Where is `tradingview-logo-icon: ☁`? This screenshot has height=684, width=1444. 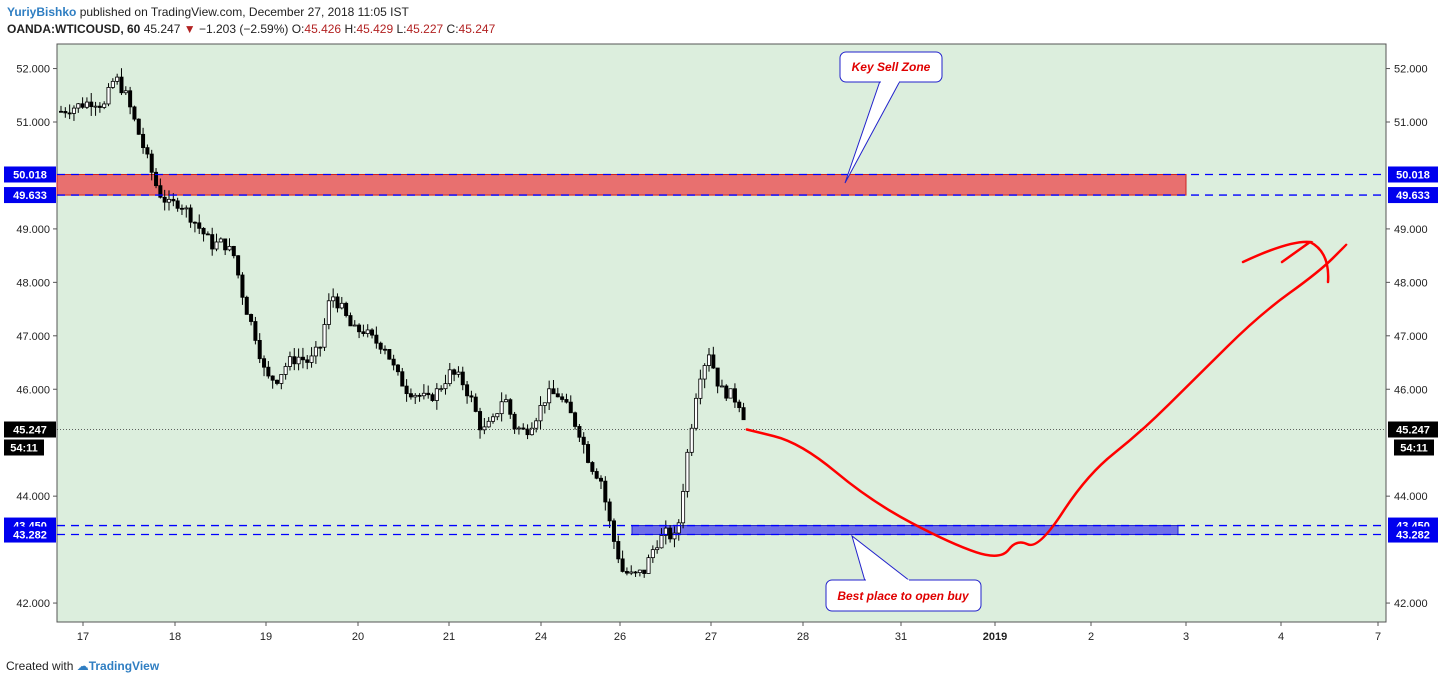 tradingview-logo-icon: ☁ is located at coordinates (82, 666).